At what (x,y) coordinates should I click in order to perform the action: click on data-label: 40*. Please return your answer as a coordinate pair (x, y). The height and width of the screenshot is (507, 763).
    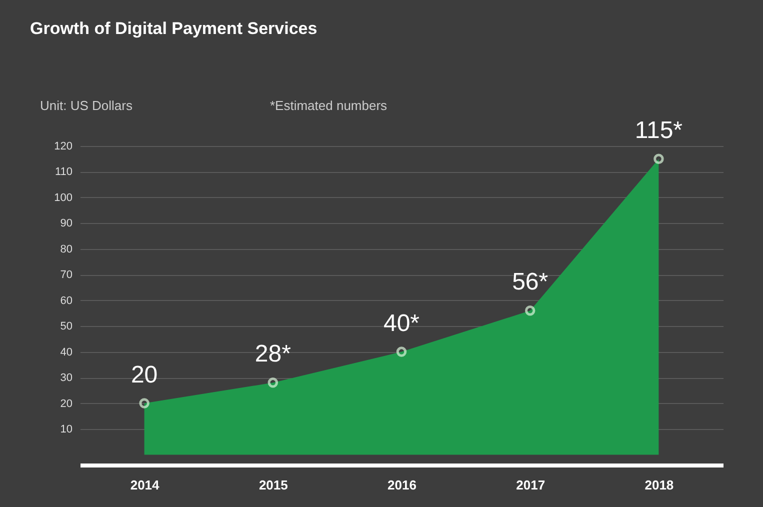
    Looking at the image, I should click on (401, 323).